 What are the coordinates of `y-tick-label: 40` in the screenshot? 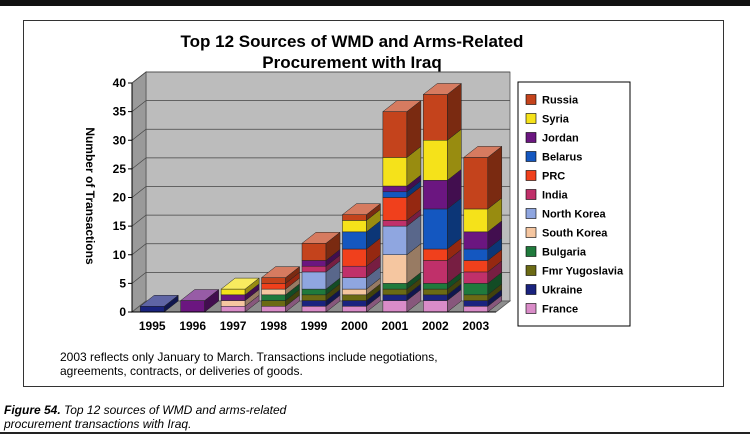 It's located at (120, 83).